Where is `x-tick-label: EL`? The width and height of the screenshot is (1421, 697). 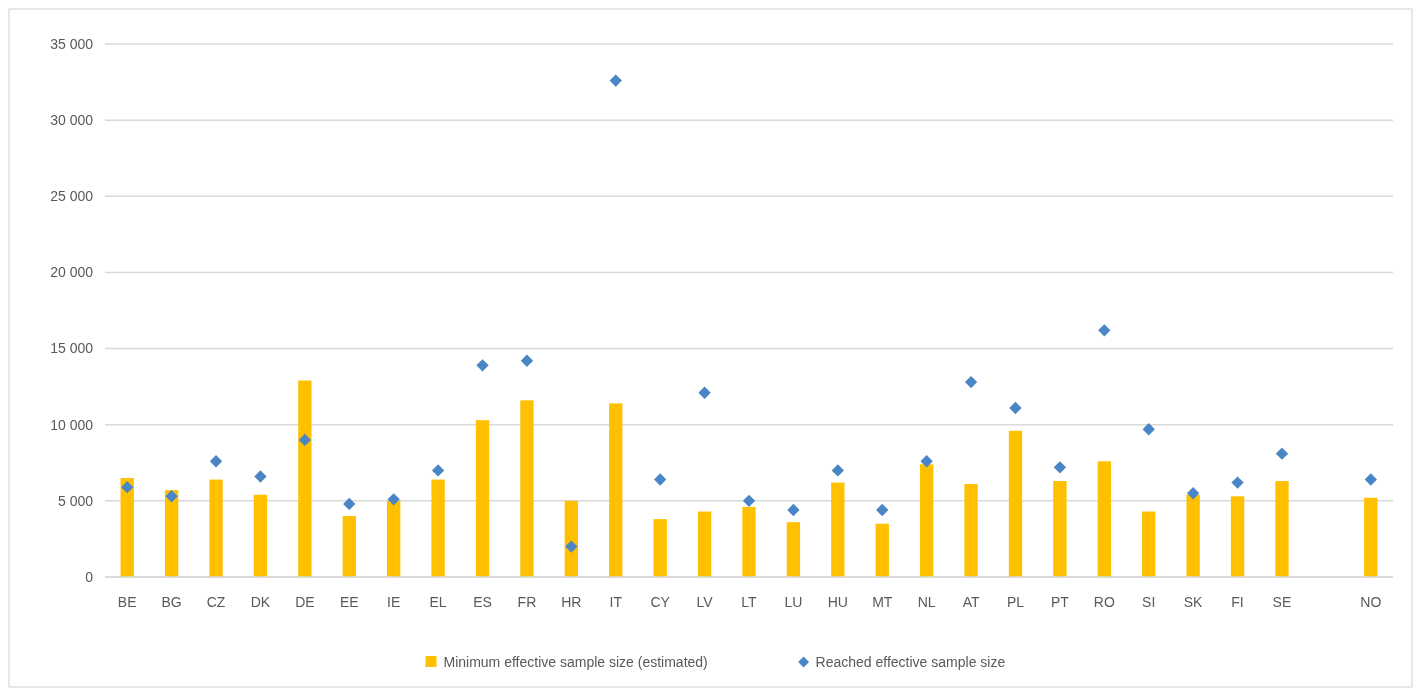 x-tick-label: EL is located at coordinates (438, 602).